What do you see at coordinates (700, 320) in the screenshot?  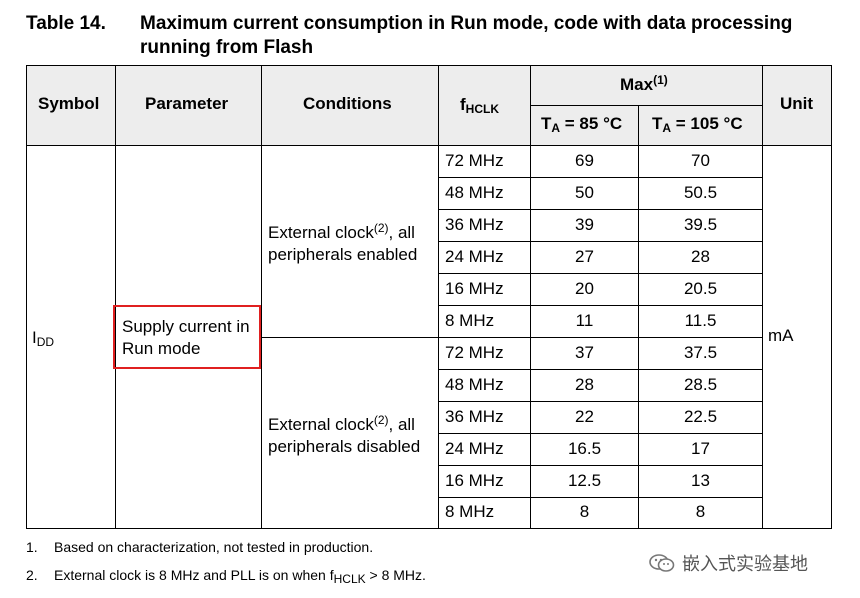 I see `max-ta105-cell: 11.5` at bounding box center [700, 320].